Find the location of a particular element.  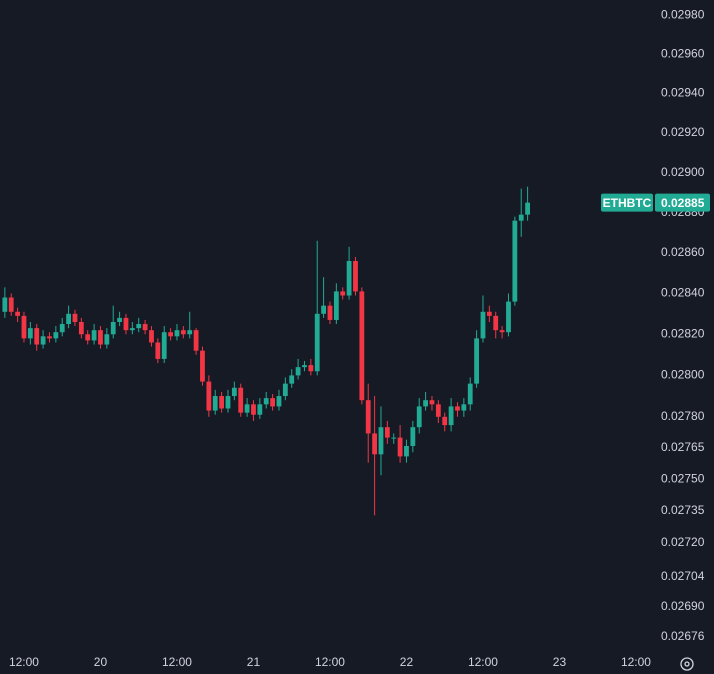

y-tick-label: 0.02735 is located at coordinates (683, 510).